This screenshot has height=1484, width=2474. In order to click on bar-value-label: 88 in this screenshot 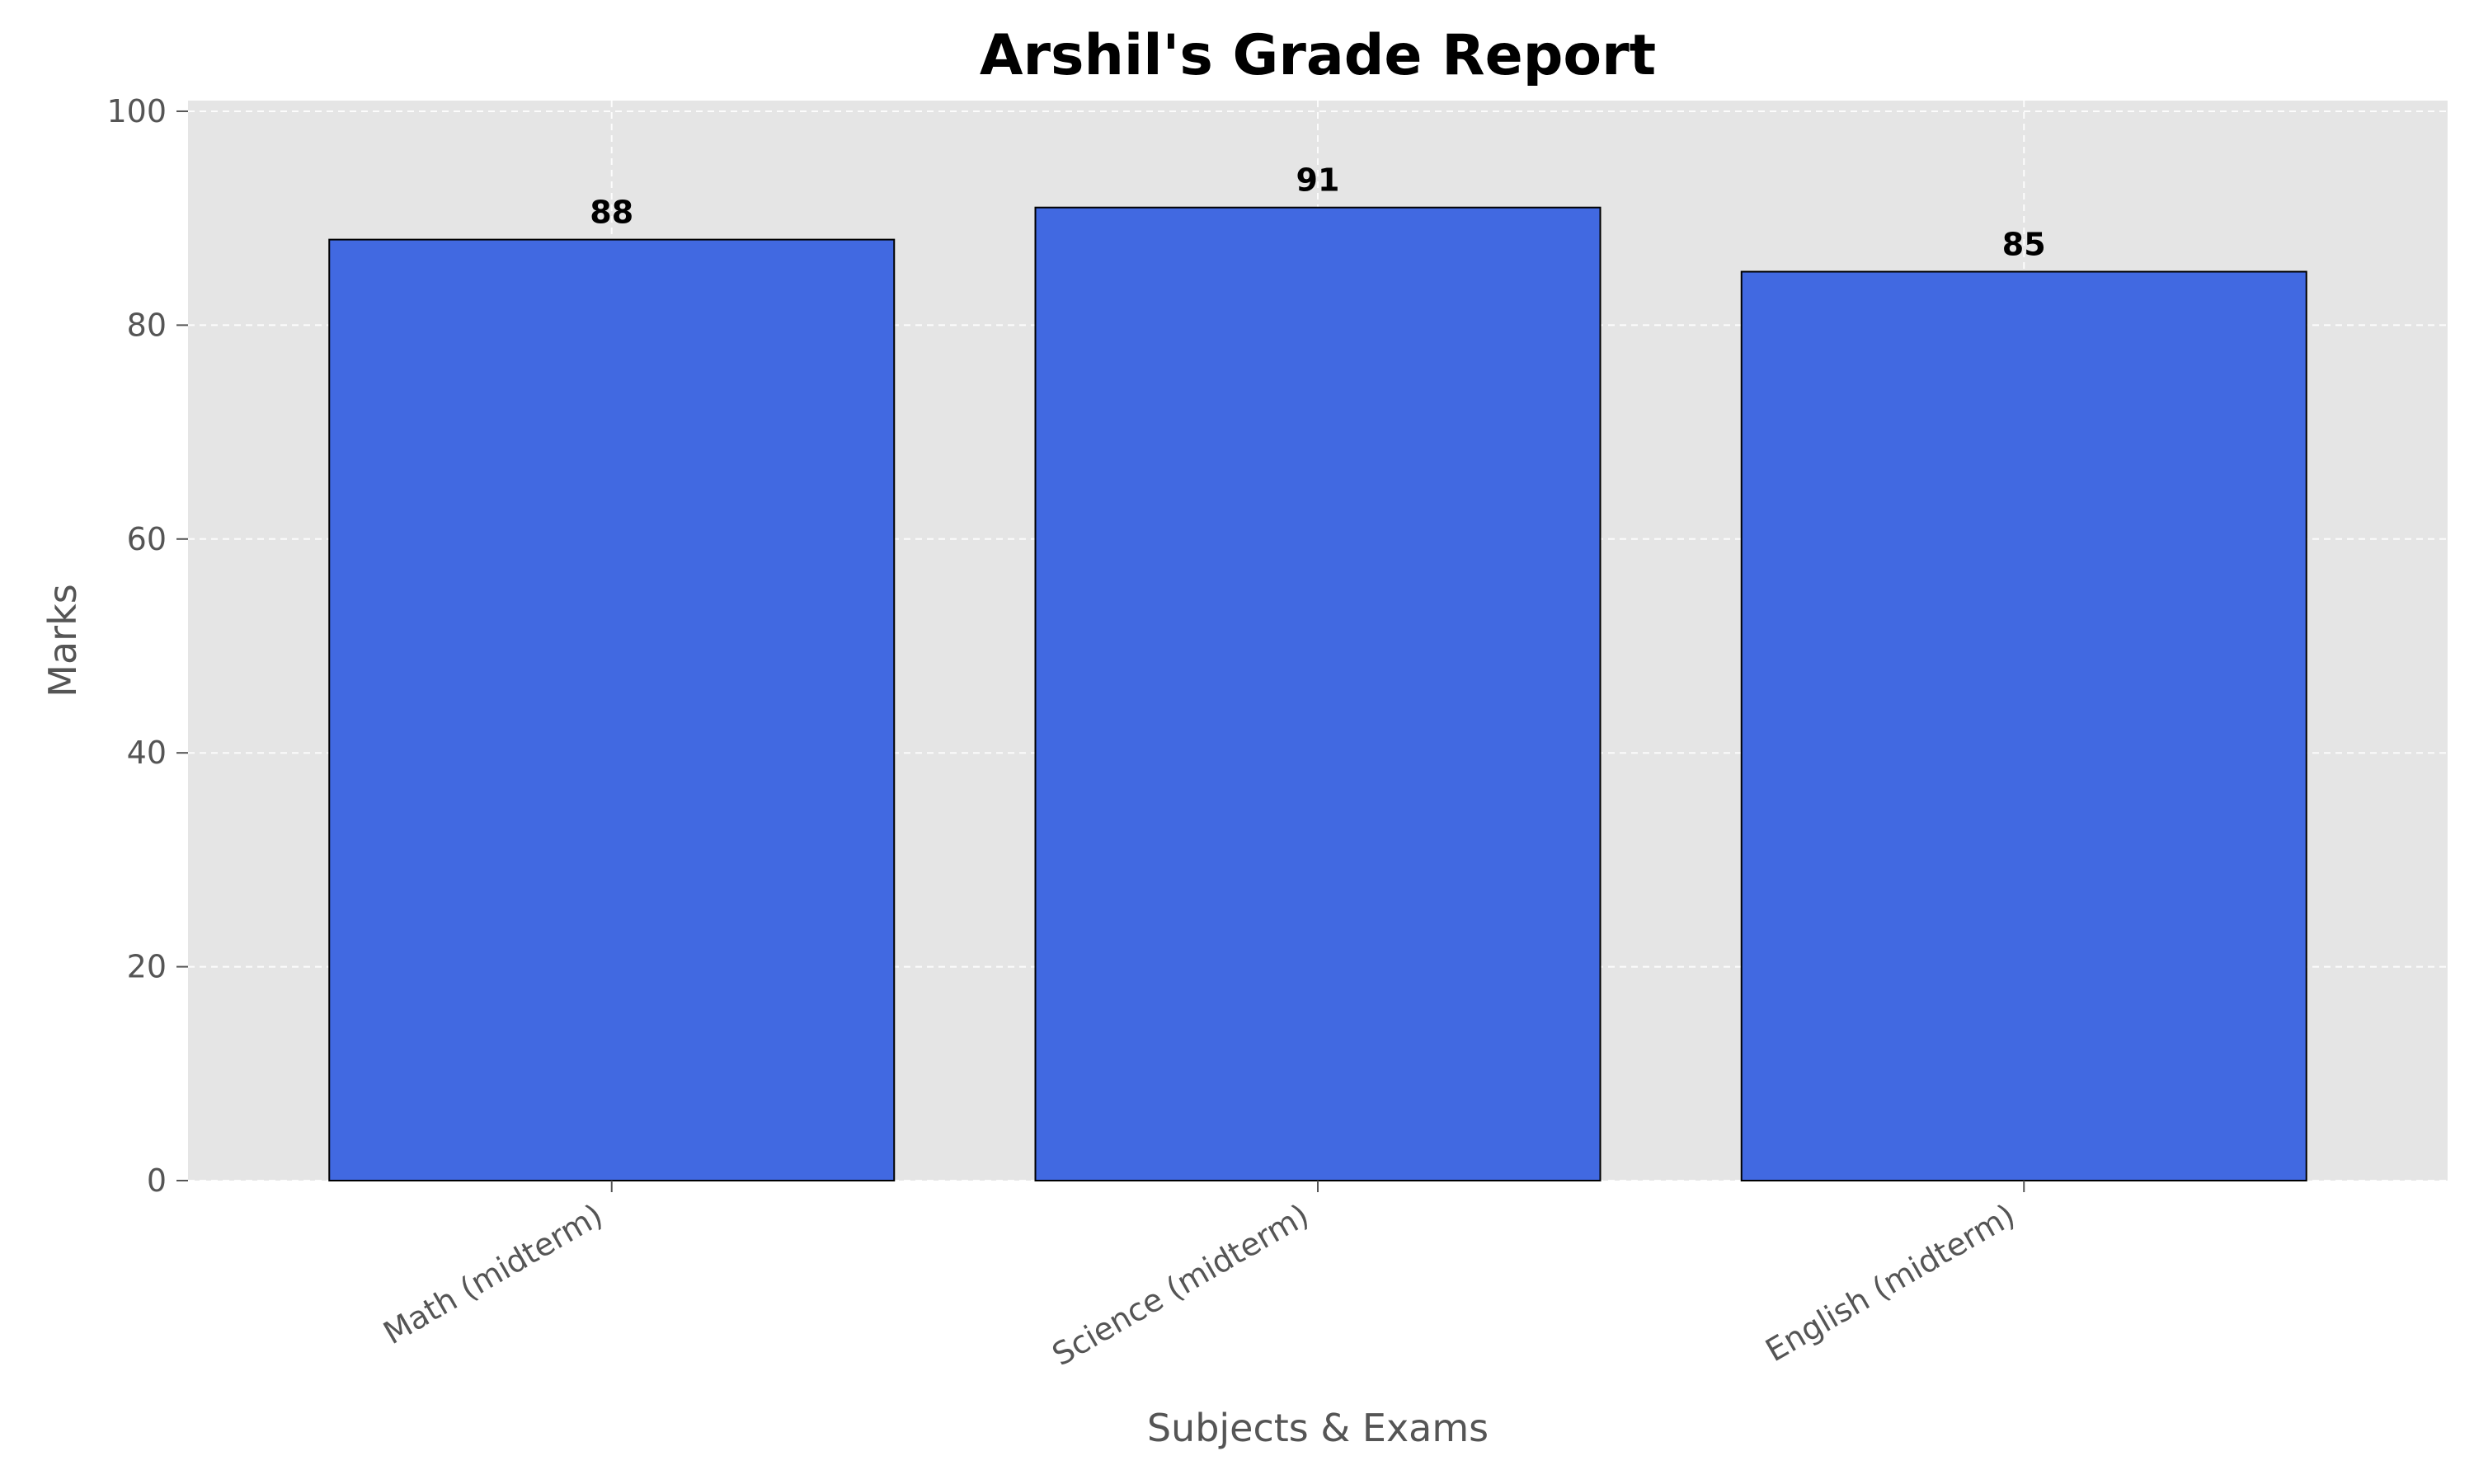, I will do `click(611, 213)`.